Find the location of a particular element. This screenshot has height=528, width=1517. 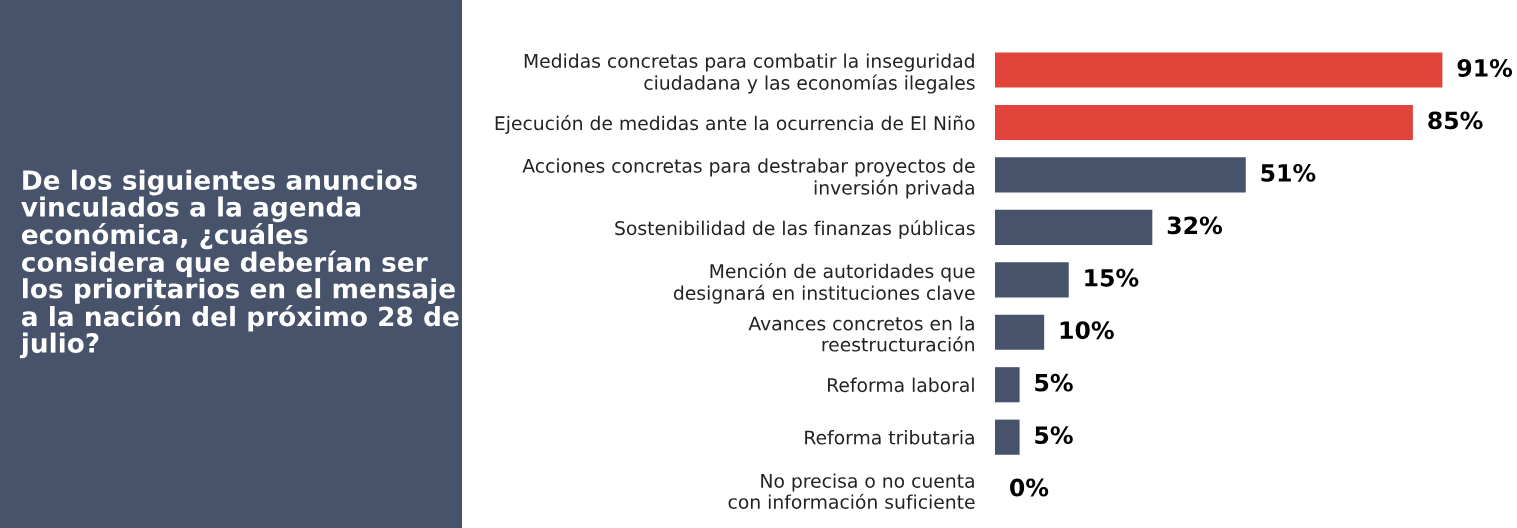

data-label: 15% is located at coordinates (1112, 277).